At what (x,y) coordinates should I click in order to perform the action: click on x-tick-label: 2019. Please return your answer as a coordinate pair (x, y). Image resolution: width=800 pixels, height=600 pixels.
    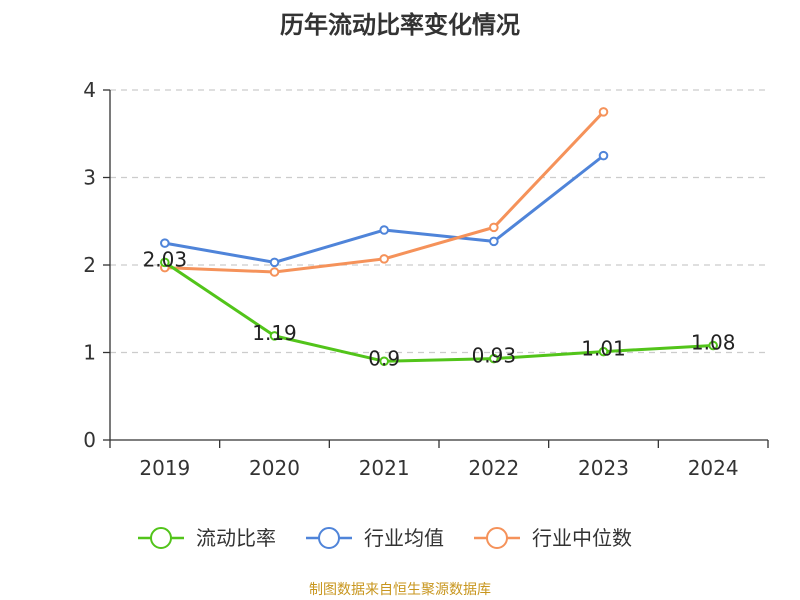
    Looking at the image, I should click on (164, 468).